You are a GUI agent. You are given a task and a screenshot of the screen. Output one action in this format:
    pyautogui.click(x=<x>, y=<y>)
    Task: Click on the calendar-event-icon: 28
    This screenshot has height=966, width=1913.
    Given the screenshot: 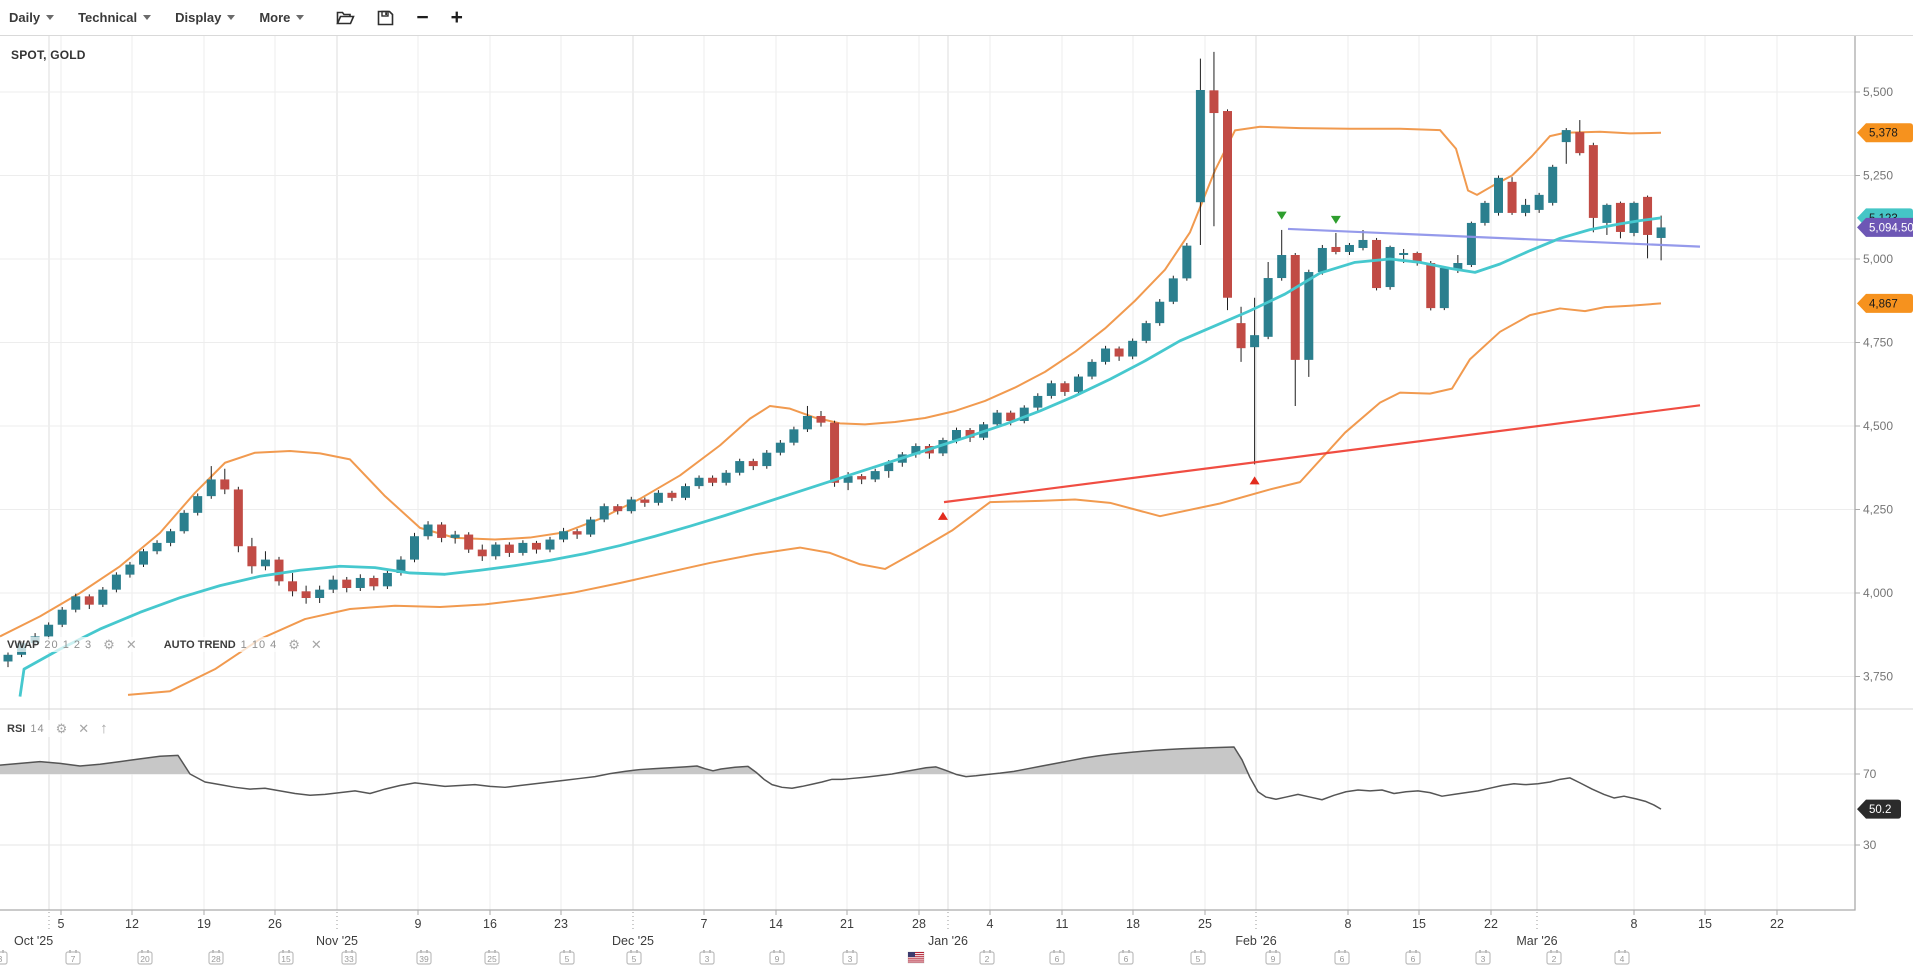 What is the action you would take?
    pyautogui.click(x=216, y=957)
    